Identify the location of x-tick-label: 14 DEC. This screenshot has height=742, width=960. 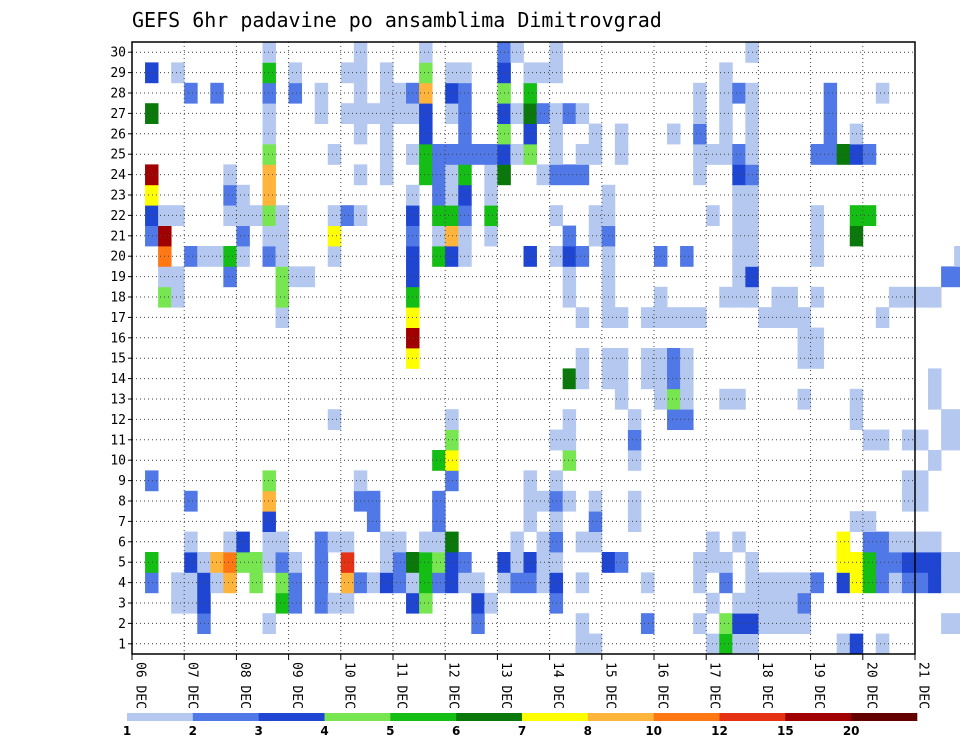
(557, 685).